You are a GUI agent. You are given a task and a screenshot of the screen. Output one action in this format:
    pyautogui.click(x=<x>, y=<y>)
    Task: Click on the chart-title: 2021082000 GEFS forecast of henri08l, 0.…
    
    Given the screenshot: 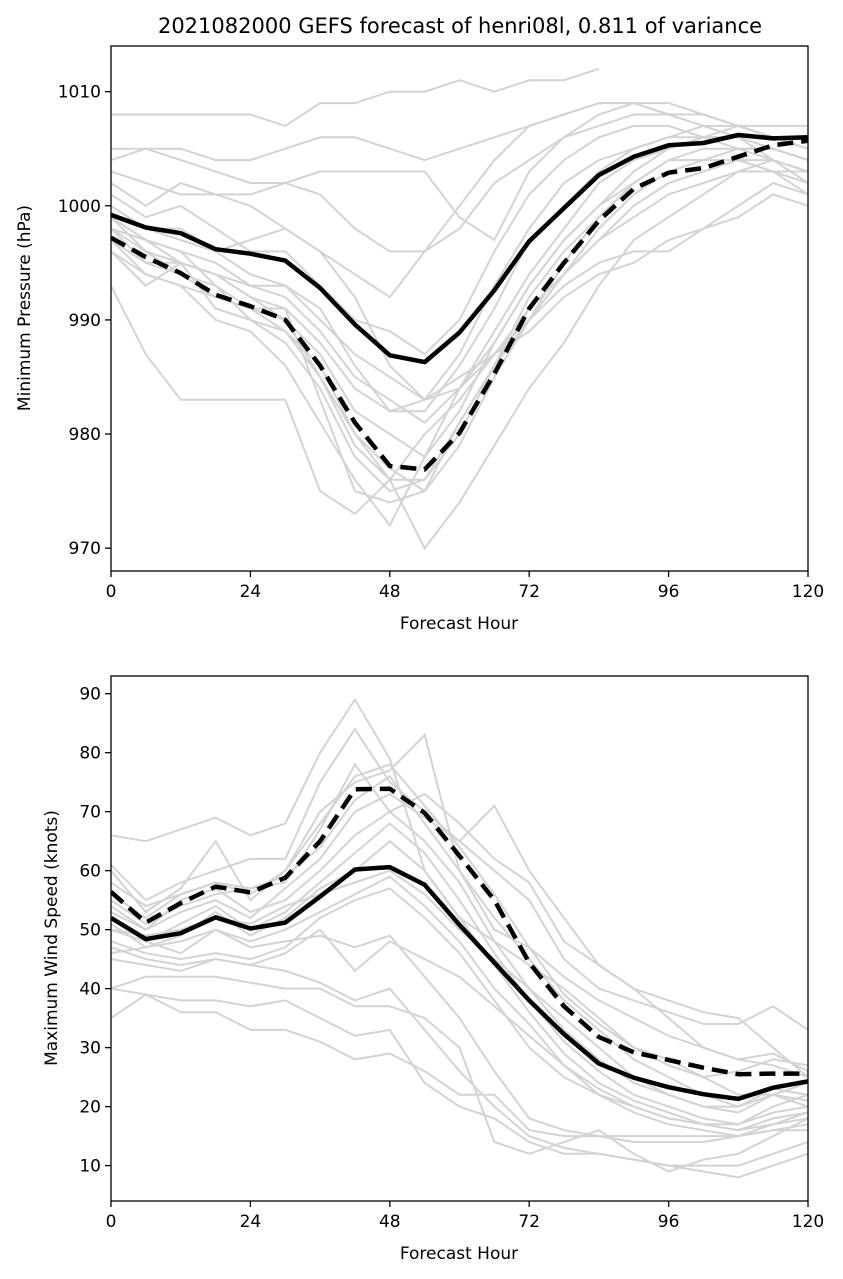 What is the action you would take?
    pyautogui.click(x=460, y=26)
    